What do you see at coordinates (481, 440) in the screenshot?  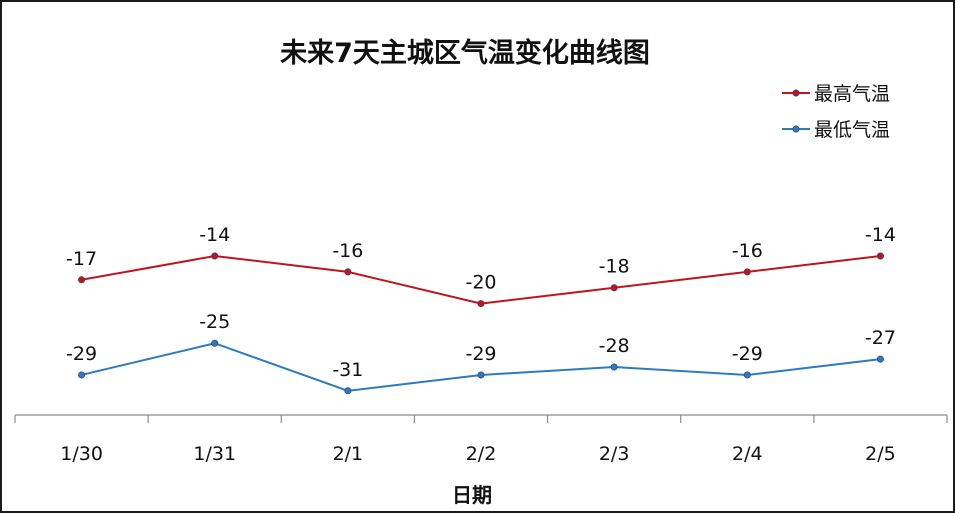 I see `x-axis-ticks: 1/30 1/31 2/1 2/2 2/3 2/4 2/5` at bounding box center [481, 440].